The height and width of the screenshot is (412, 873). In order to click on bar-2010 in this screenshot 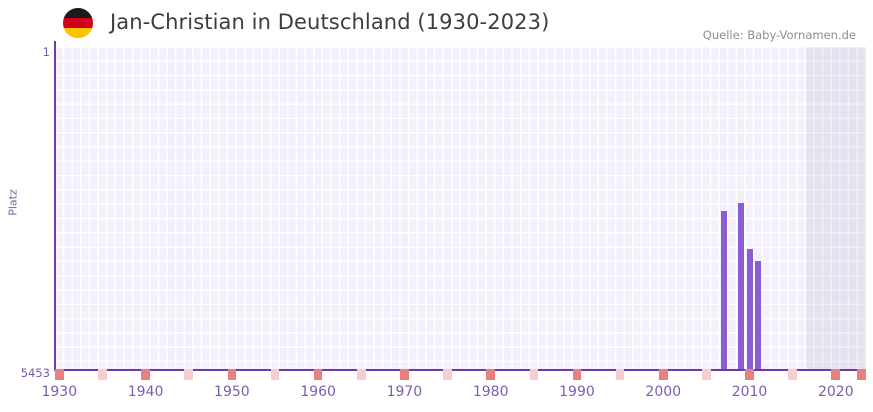, I will do `click(749, 308)`.